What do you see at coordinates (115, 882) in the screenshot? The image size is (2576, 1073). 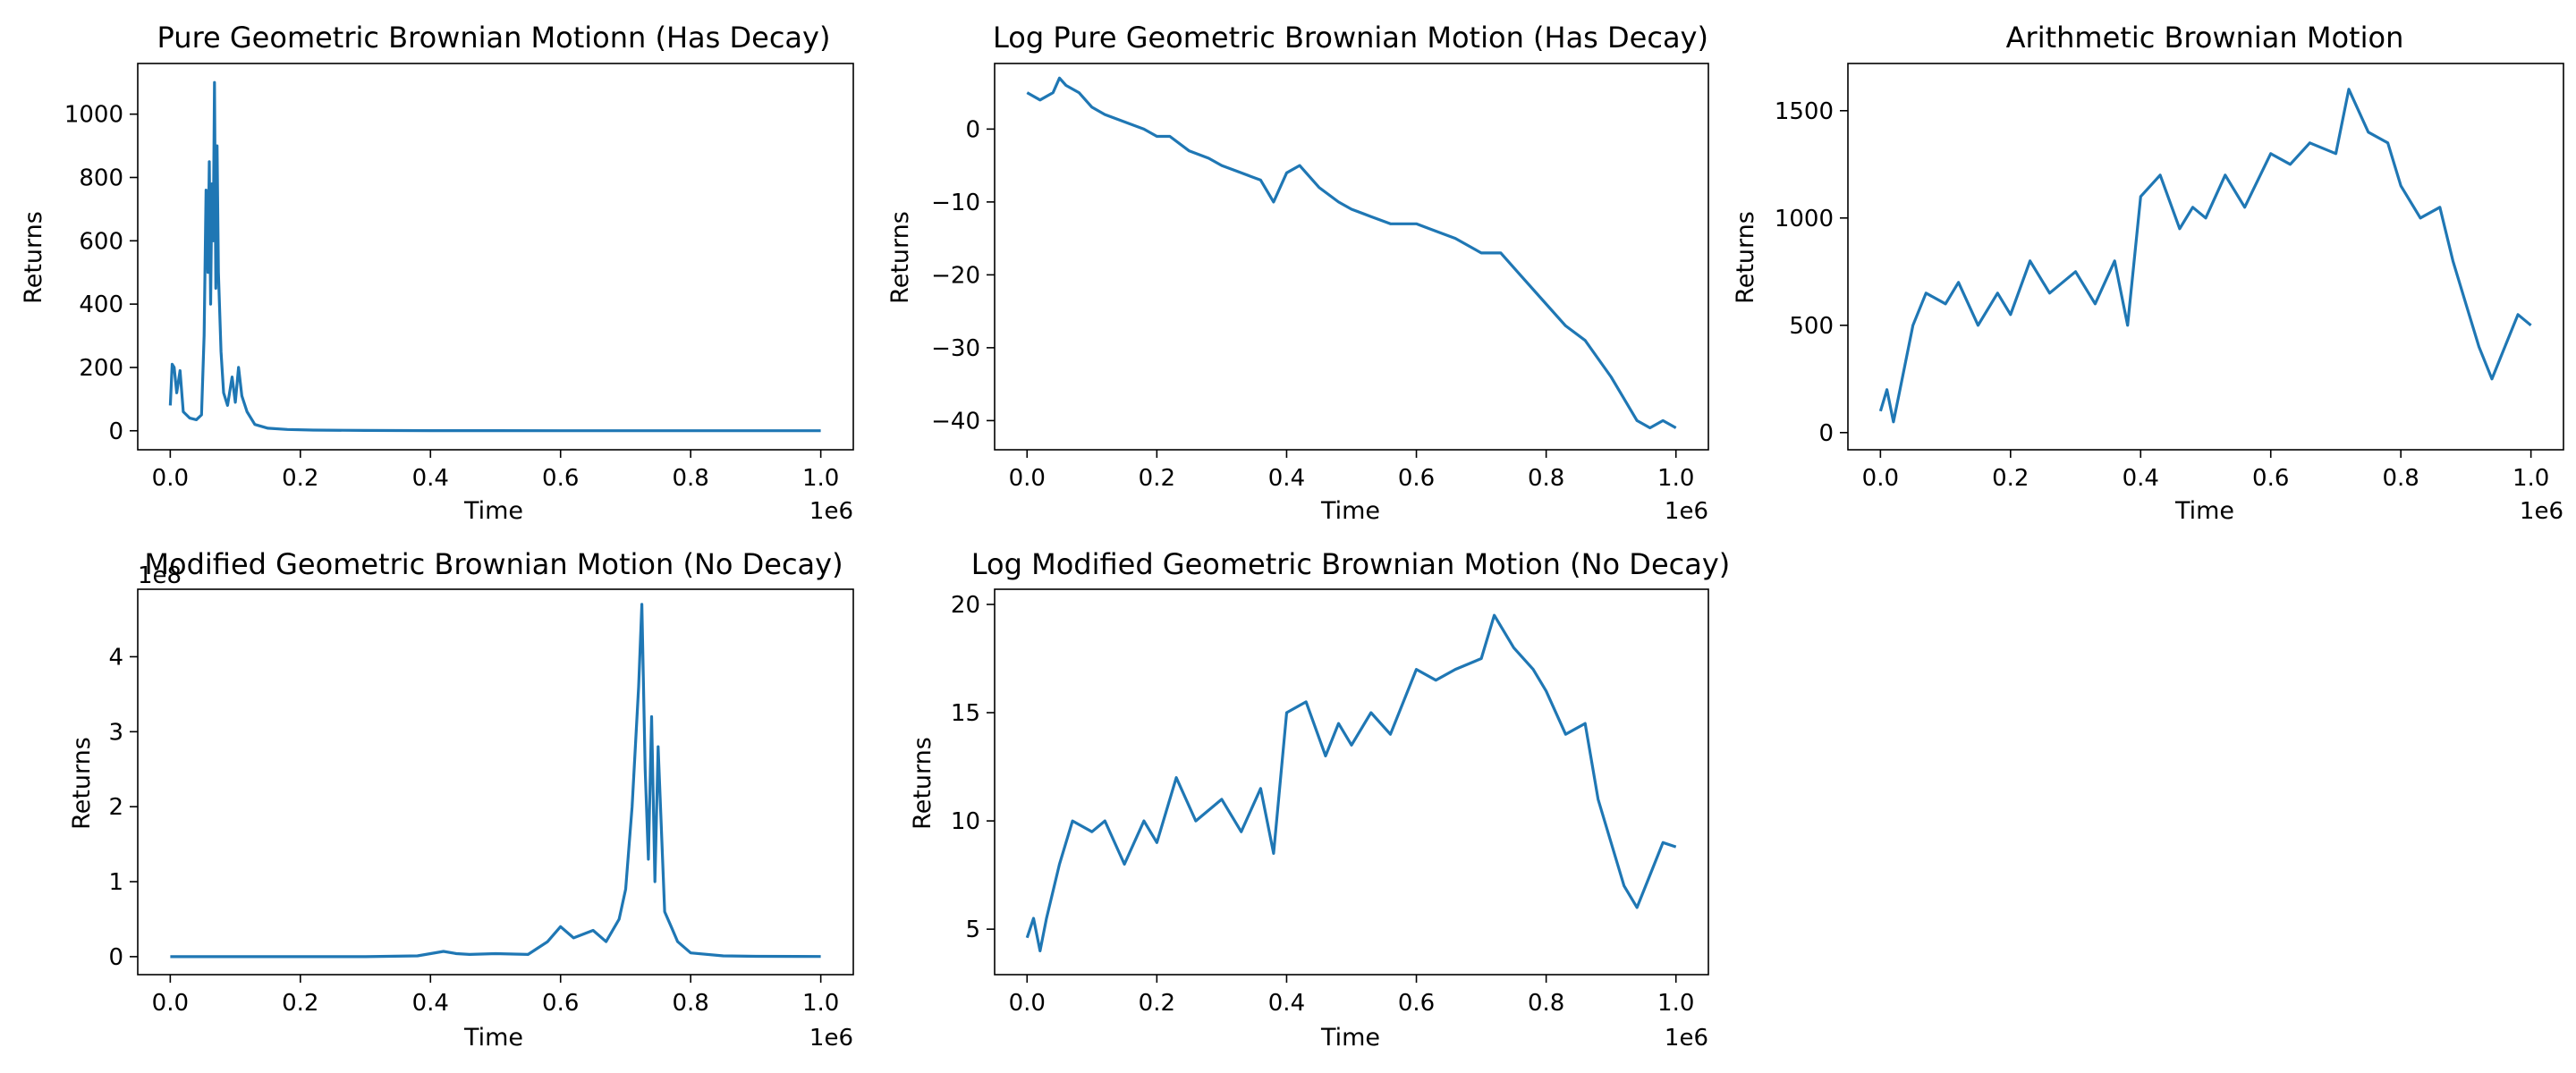 I see `y-tick-label: 1` at bounding box center [115, 882].